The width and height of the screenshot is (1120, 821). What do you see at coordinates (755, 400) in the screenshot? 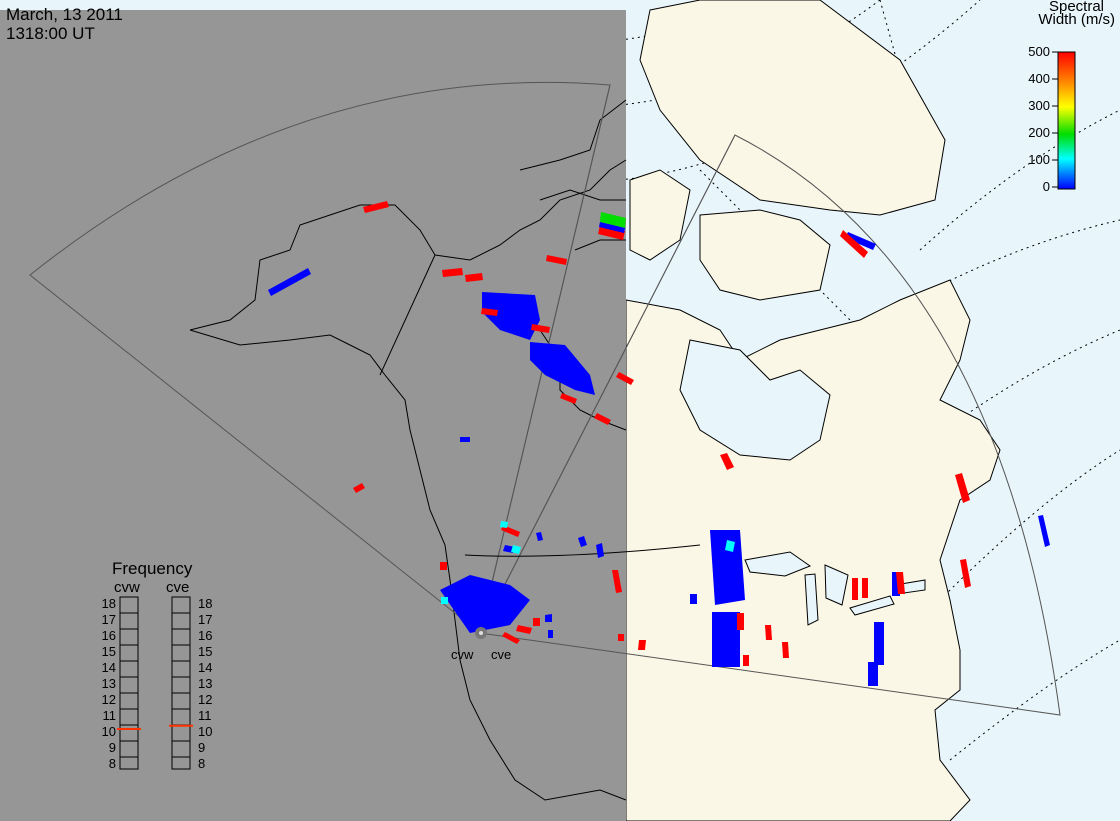
I see `hudson-bay` at bounding box center [755, 400].